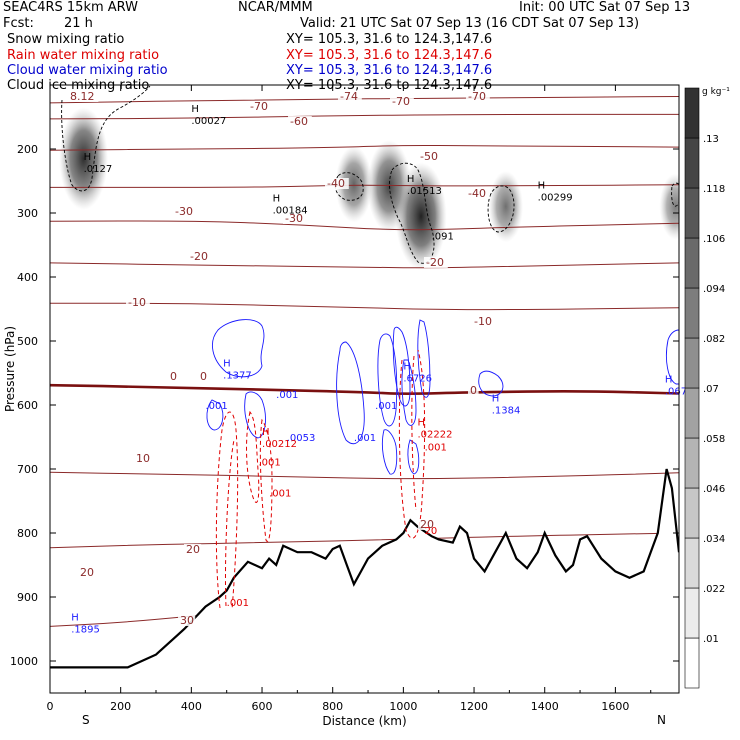  Describe the element at coordinates (389, 70) in the screenshot. I see `field-xy-cloud-water: XY= 105.3, 31.6 to 124.3,147.6` at that location.